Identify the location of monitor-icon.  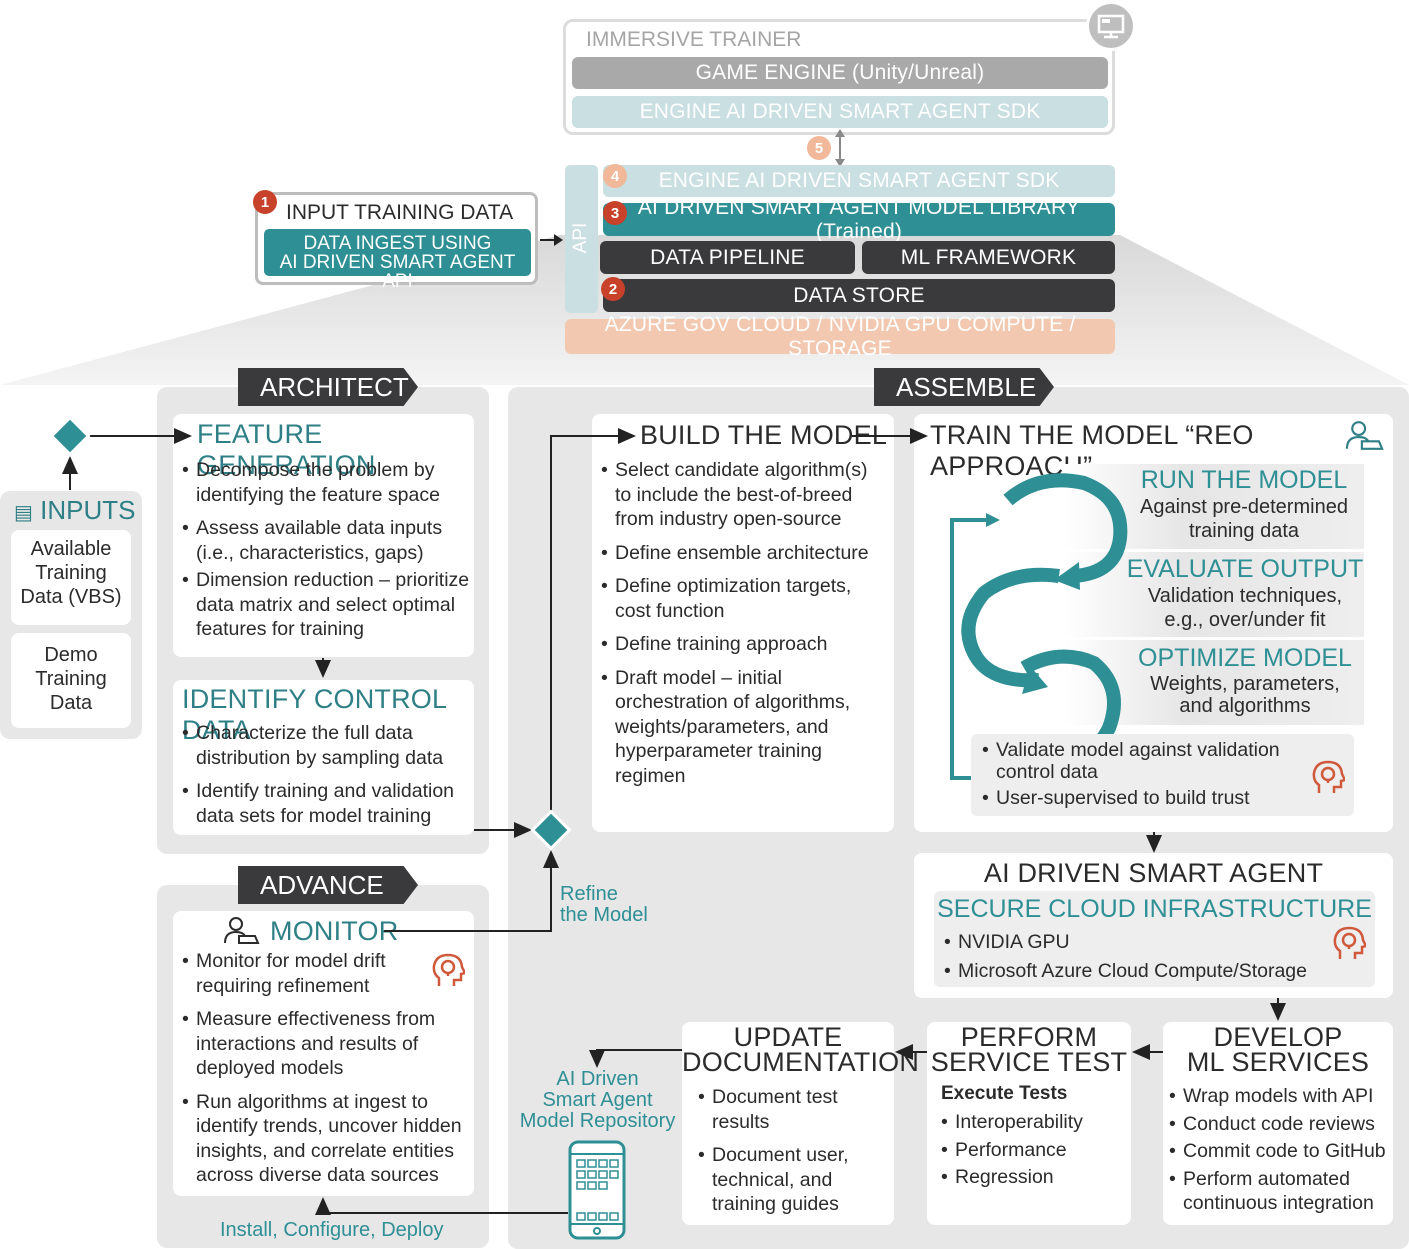
(1111, 26).